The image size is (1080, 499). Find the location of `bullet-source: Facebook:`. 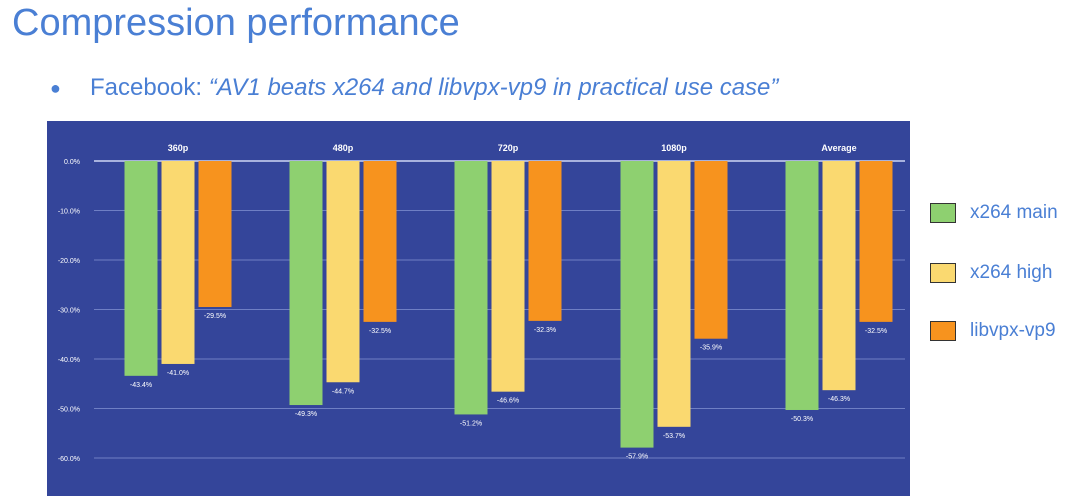

bullet-source: Facebook: is located at coordinates (146, 87).